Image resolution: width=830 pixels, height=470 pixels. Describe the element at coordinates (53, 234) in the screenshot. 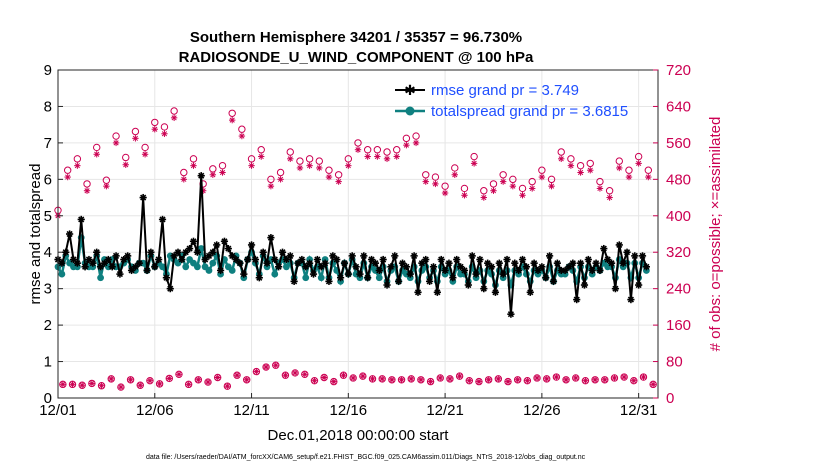

I see `y-axis-left-ticks: 0 1 2 3 4 5 6 7 8 9` at that location.